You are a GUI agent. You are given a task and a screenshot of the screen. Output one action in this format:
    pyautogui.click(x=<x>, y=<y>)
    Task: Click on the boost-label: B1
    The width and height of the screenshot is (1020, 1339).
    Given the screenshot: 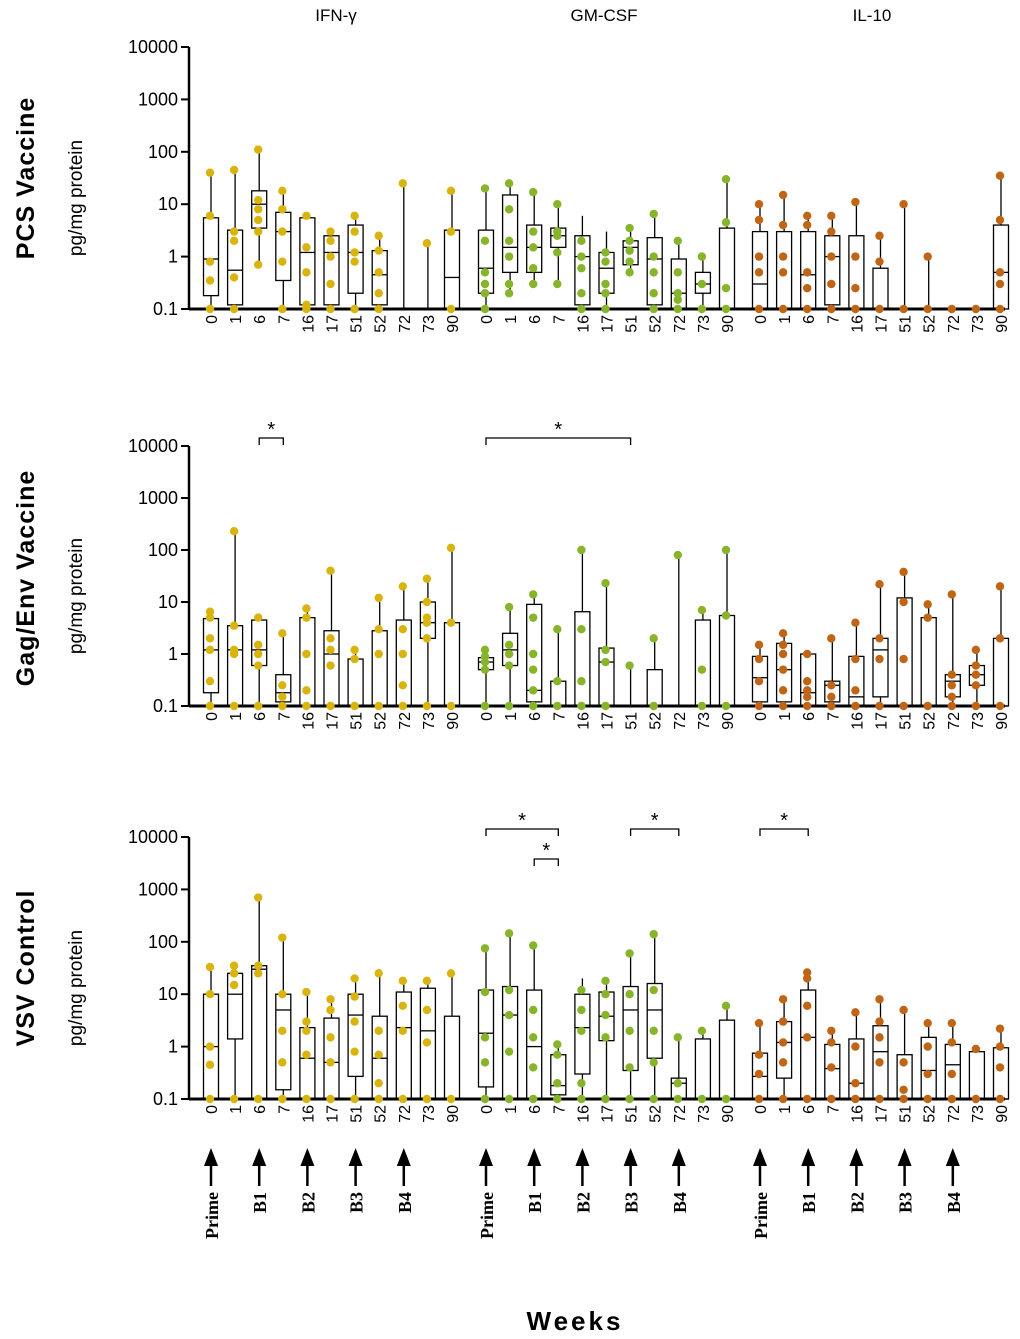 What is the action you would take?
    pyautogui.click(x=260, y=1202)
    